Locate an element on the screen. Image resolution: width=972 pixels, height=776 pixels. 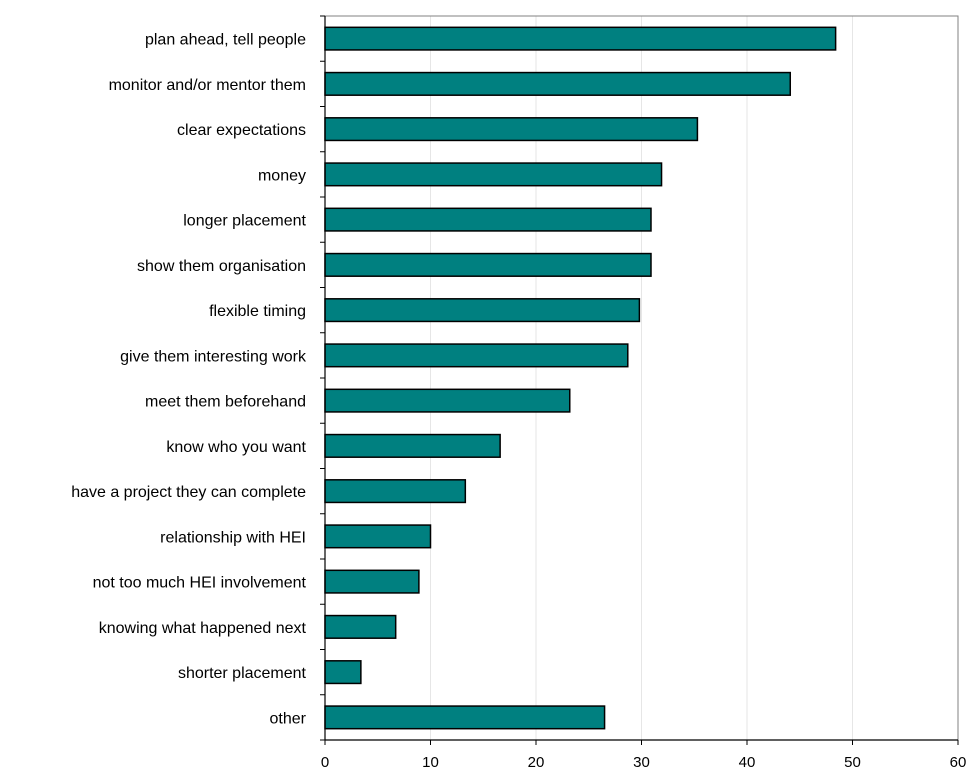
category-label: flexible timing is located at coordinates (257, 311).